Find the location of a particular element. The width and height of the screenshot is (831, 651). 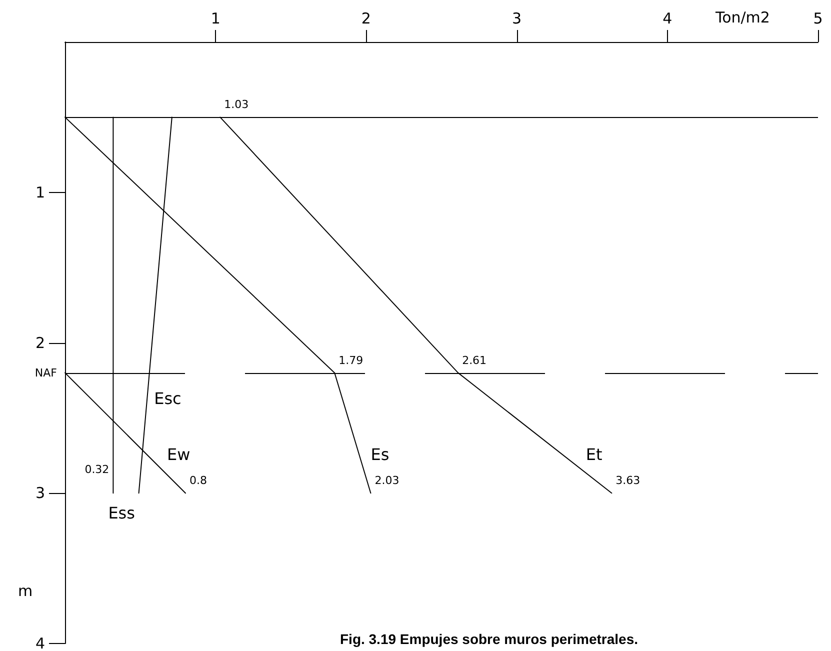

annotation: 3.63 is located at coordinates (628, 481).